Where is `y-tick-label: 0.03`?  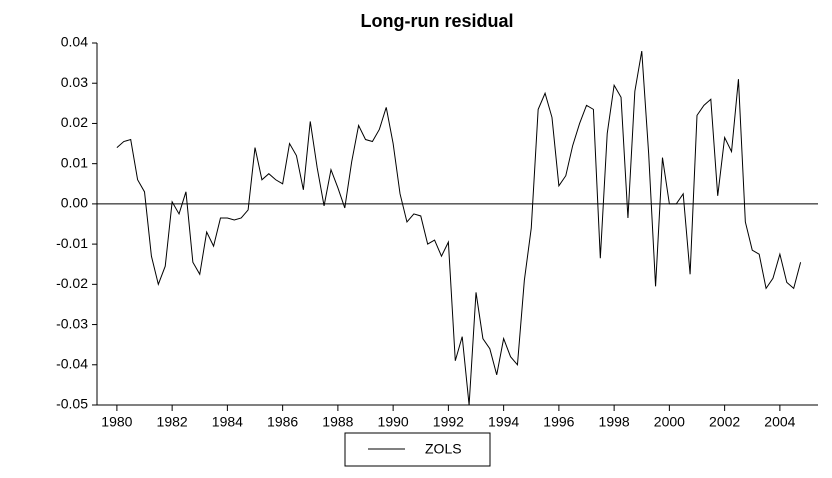 y-tick-label: 0.03 is located at coordinates (74, 82).